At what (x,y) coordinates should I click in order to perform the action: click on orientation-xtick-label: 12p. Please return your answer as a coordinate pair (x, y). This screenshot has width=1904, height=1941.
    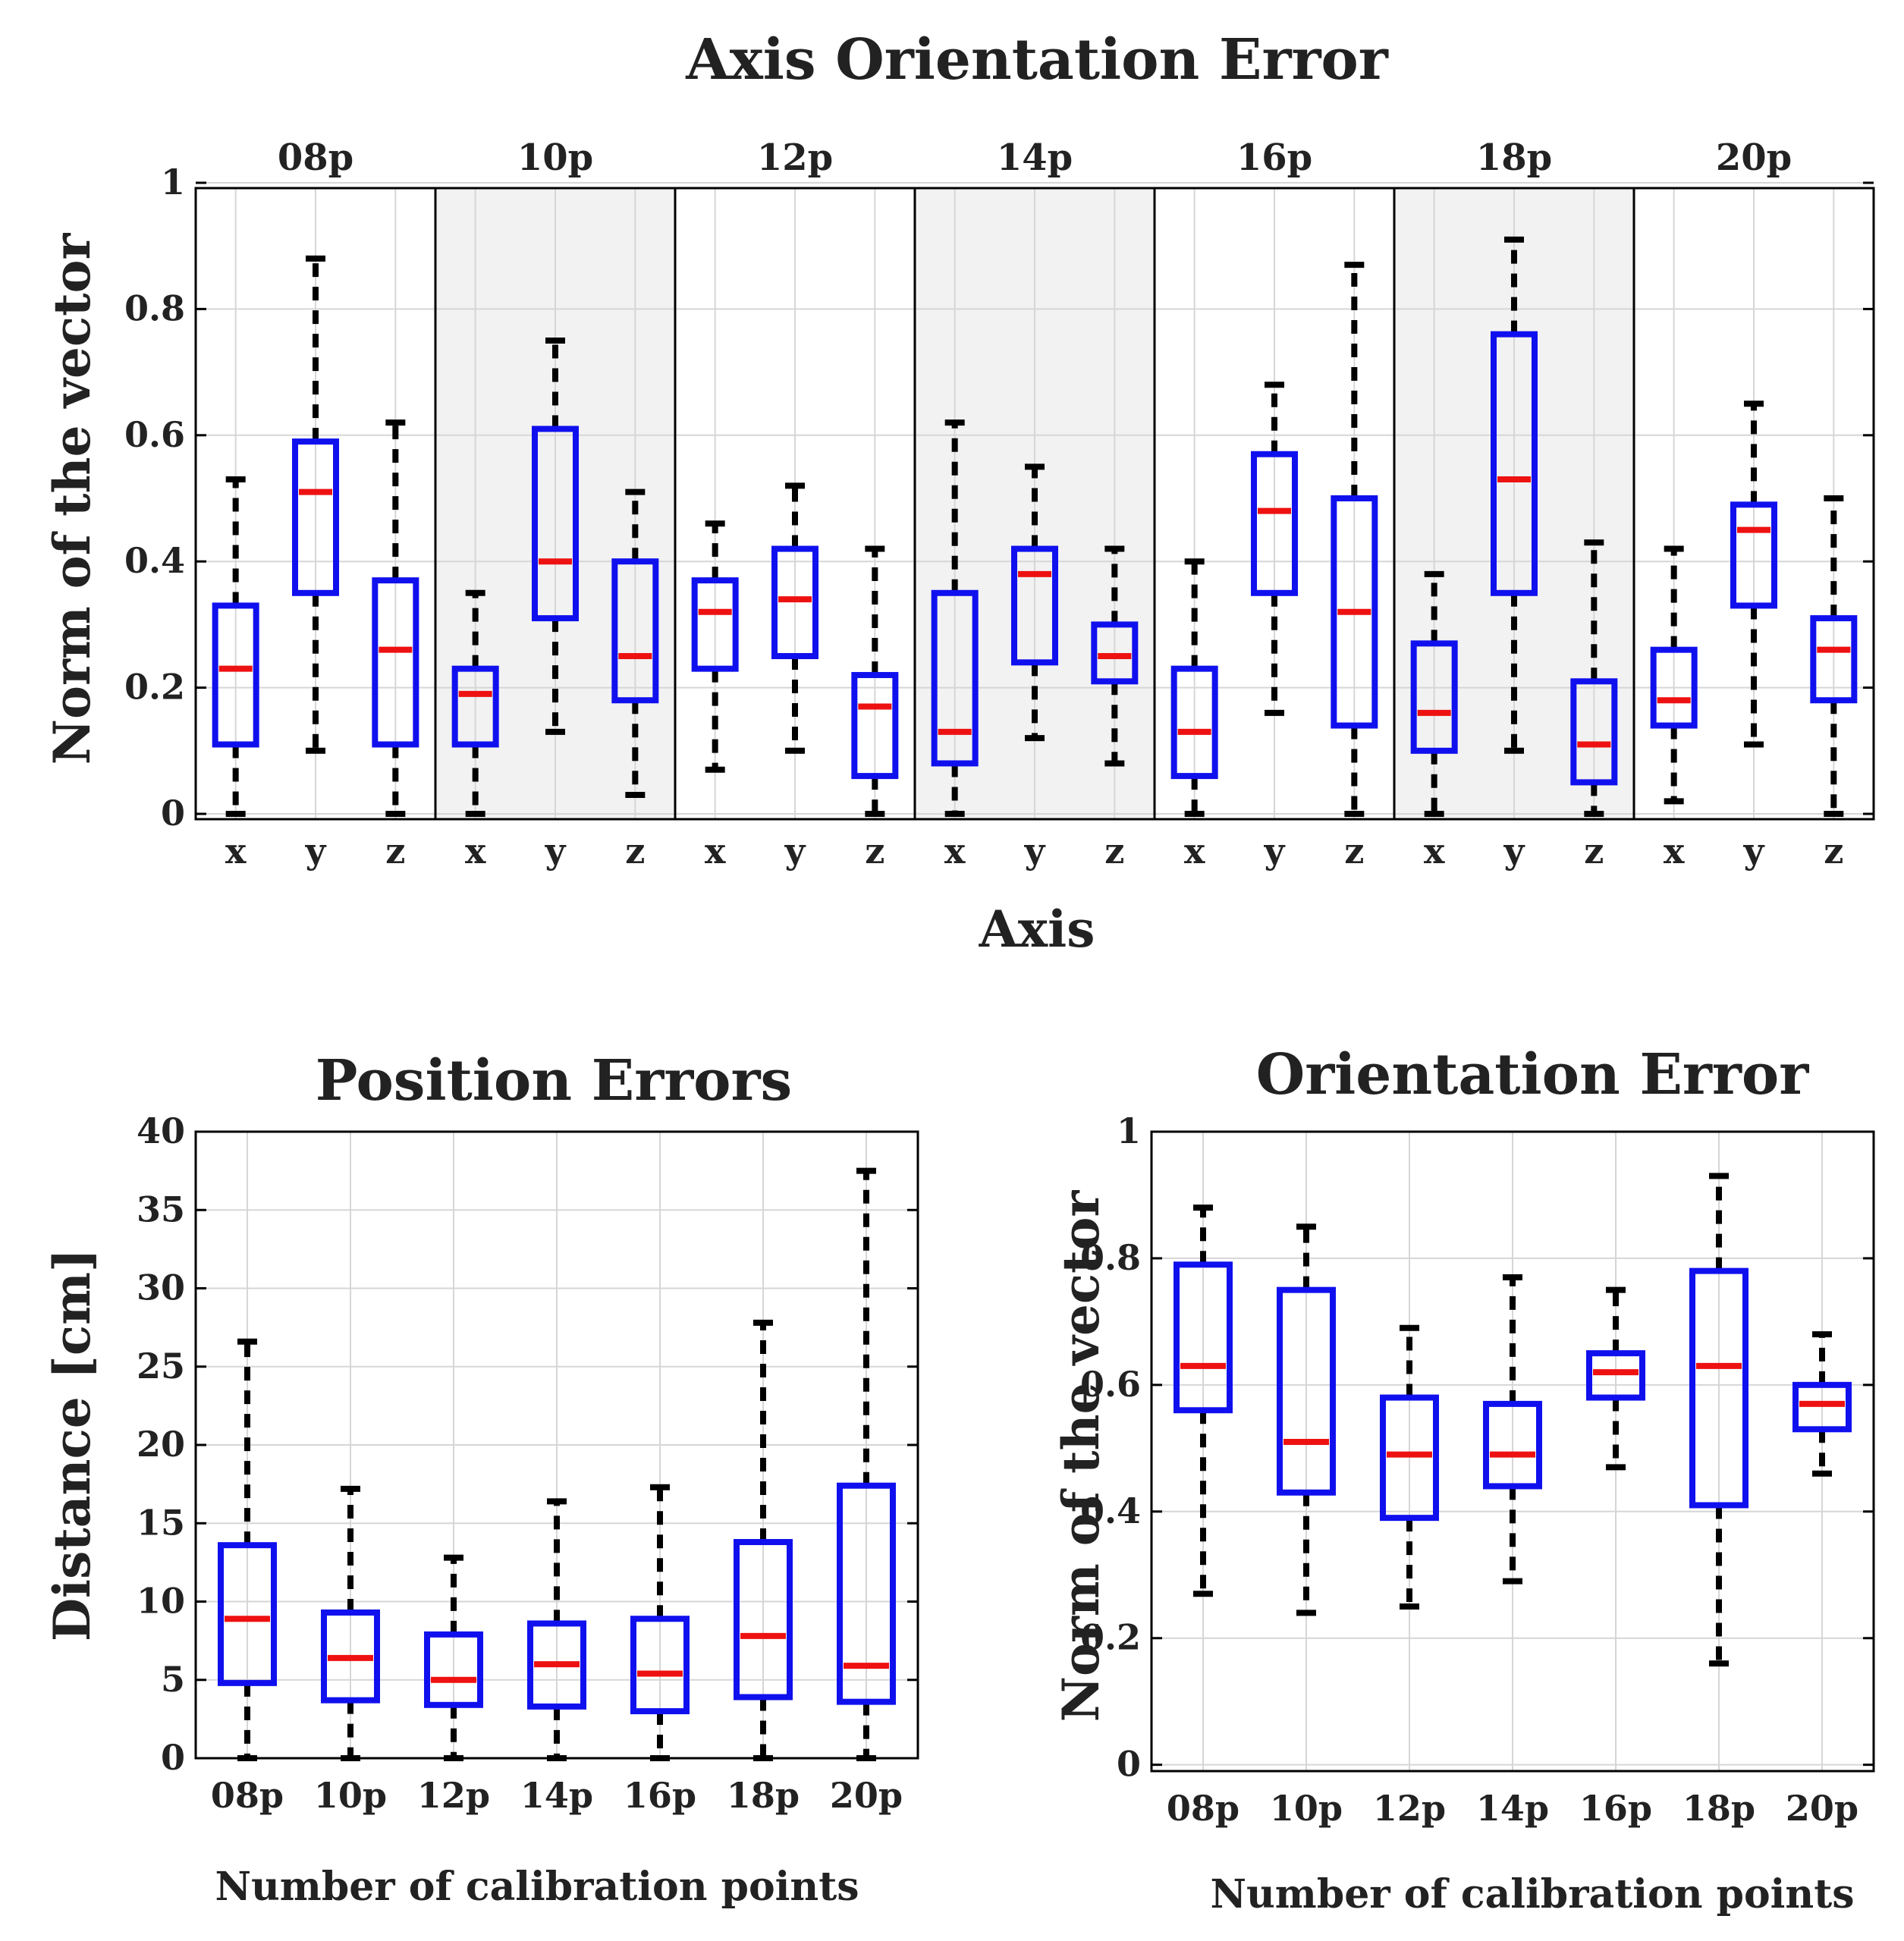
    Looking at the image, I should click on (1409, 1808).